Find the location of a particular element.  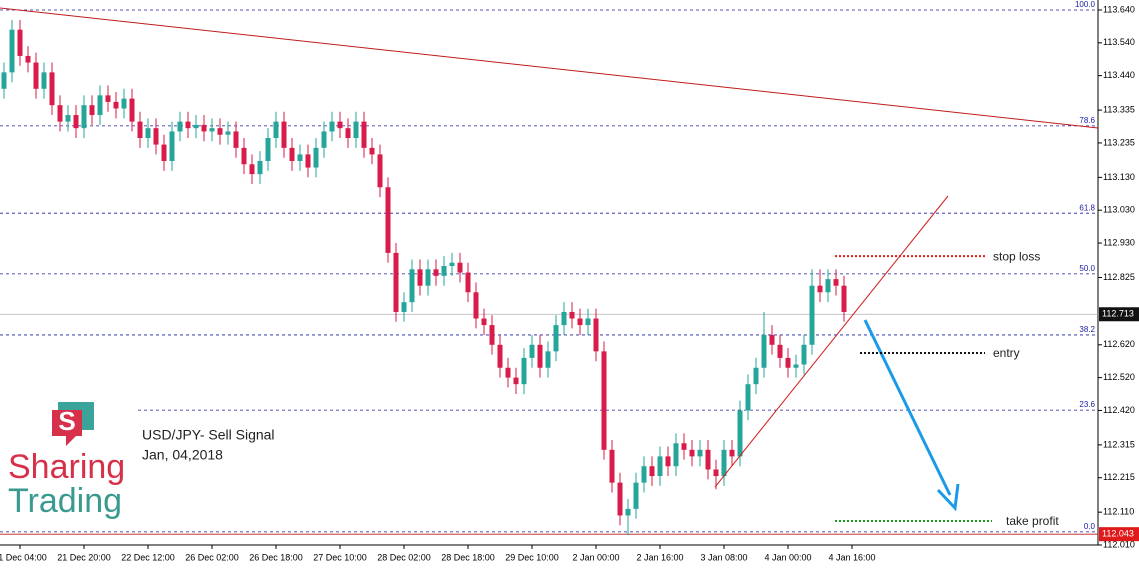

signal-label: entry is located at coordinates (1006, 353).